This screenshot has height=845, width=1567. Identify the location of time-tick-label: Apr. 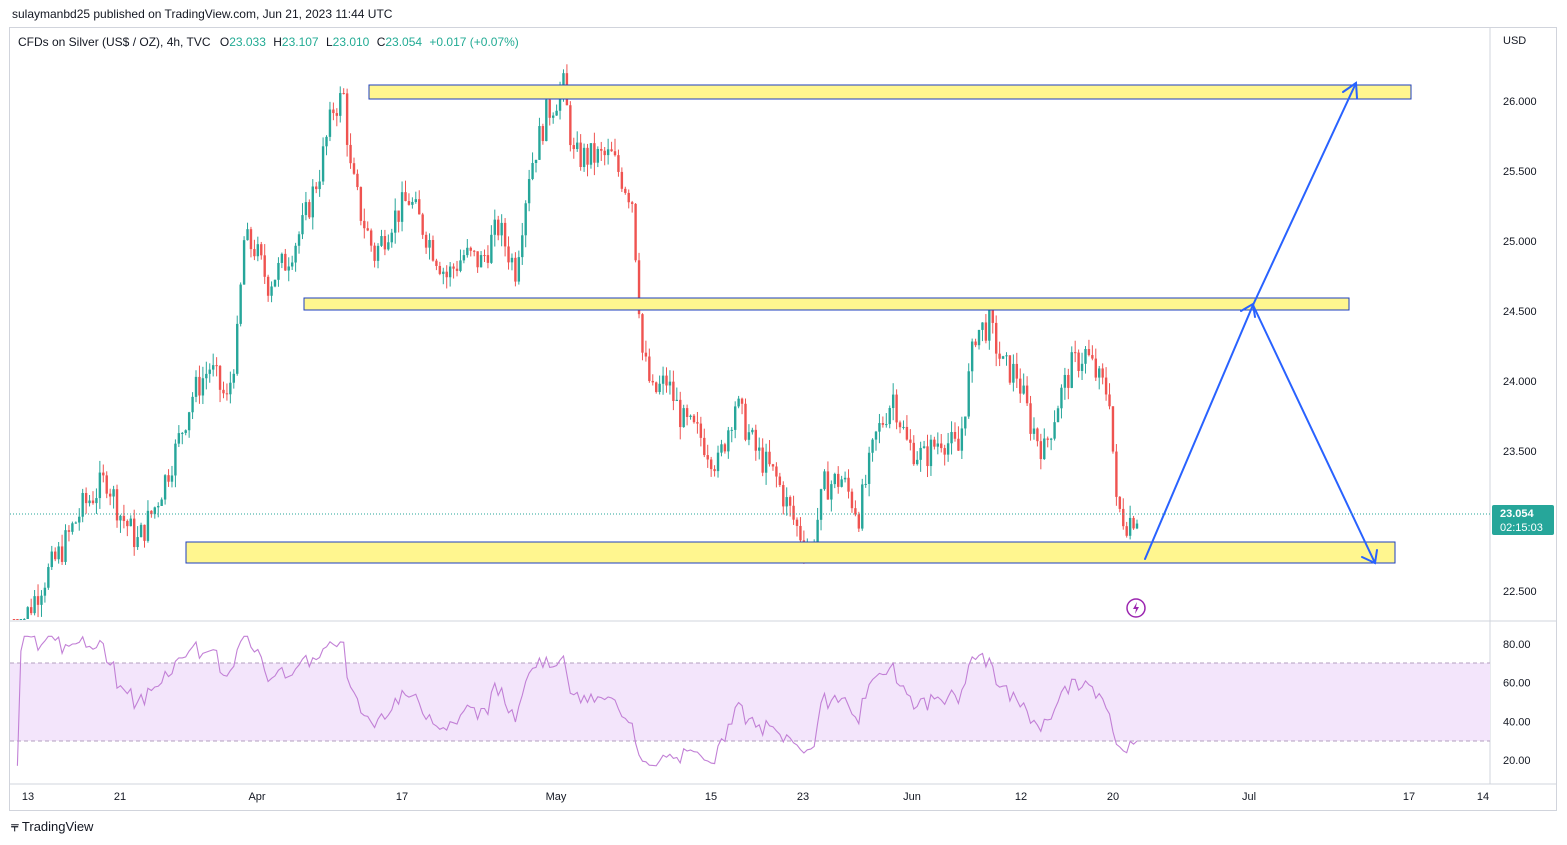
(256, 797).